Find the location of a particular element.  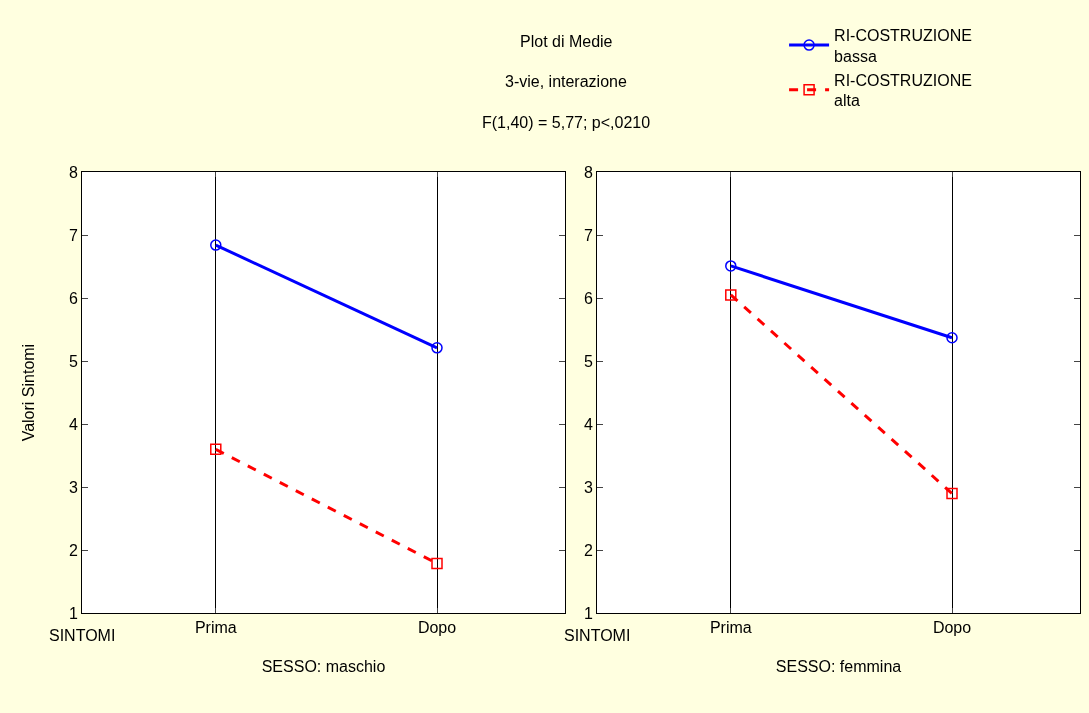

y-axis-title: Valori Sintomi is located at coordinates (28, 392).